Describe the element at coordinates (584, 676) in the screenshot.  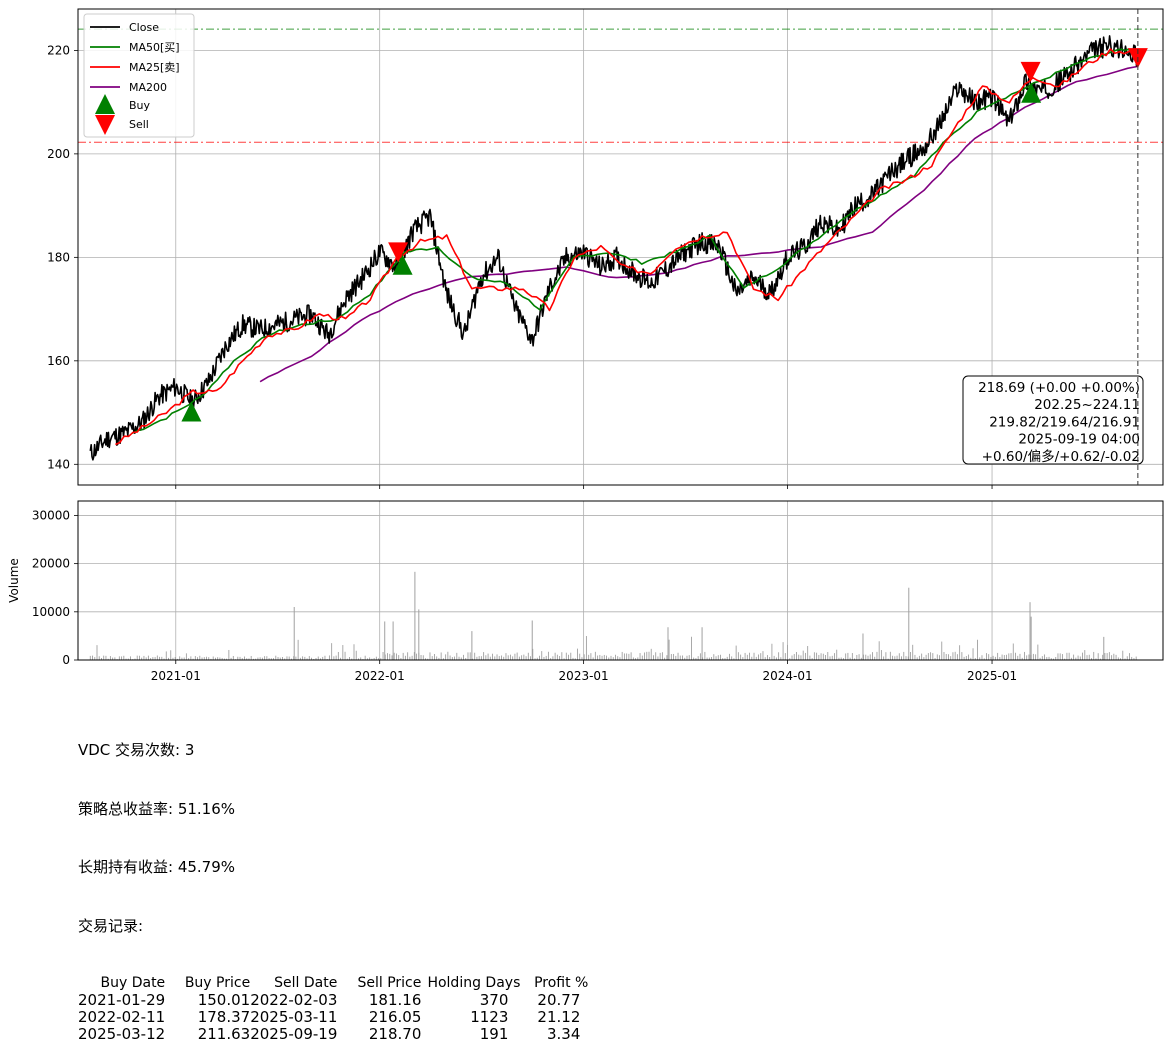
I see `x-tick-label: 2023-01` at that location.